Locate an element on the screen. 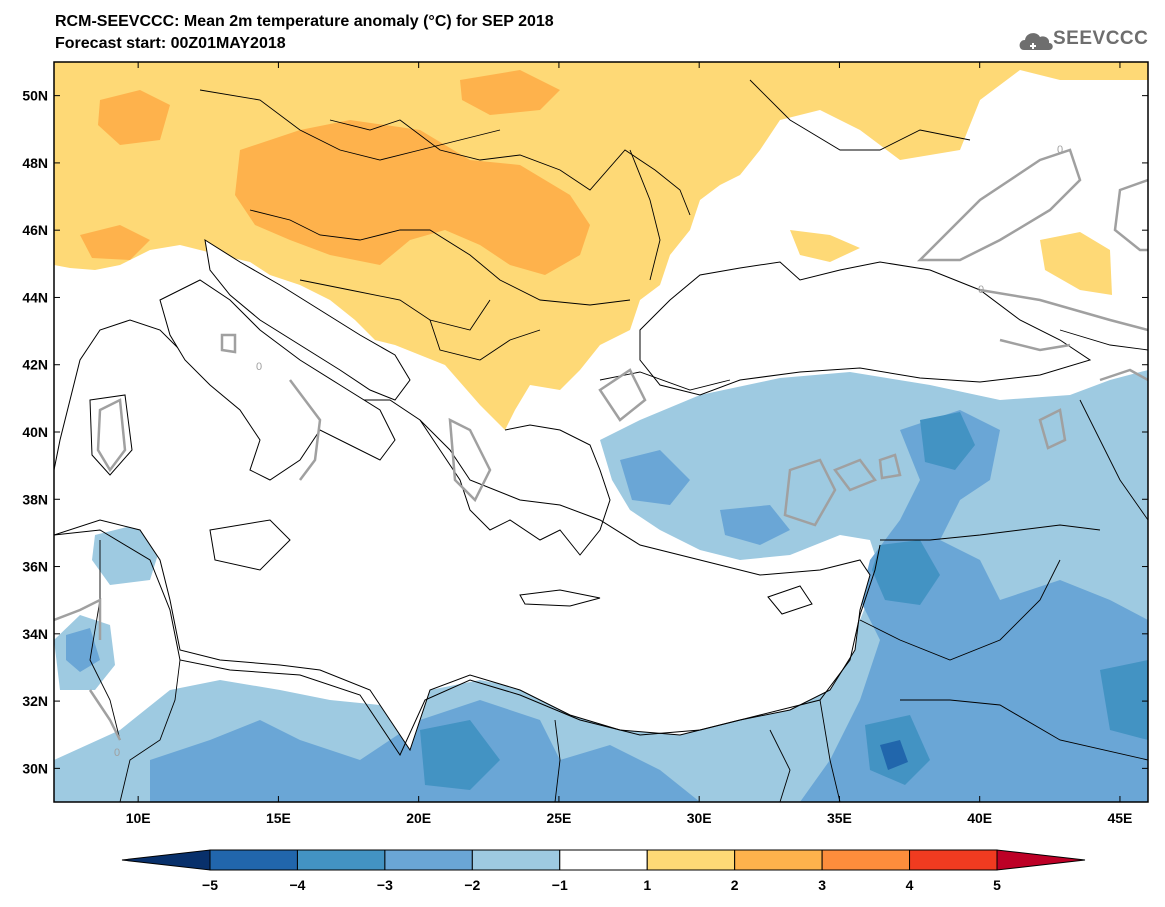 The width and height of the screenshot is (1165, 907). lon-tick-label: 25E is located at coordinates (558, 818).